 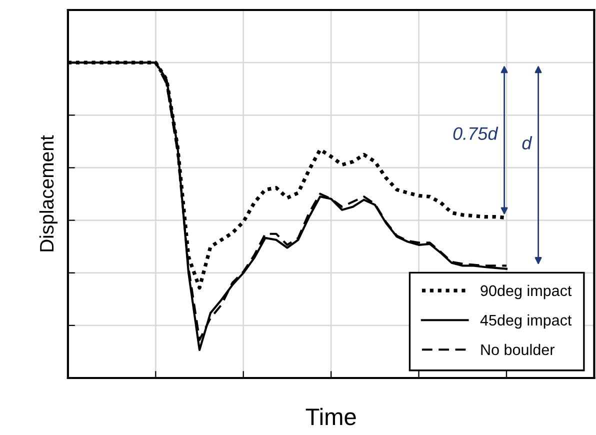 I want to click on annotation: d, so click(x=527, y=143).